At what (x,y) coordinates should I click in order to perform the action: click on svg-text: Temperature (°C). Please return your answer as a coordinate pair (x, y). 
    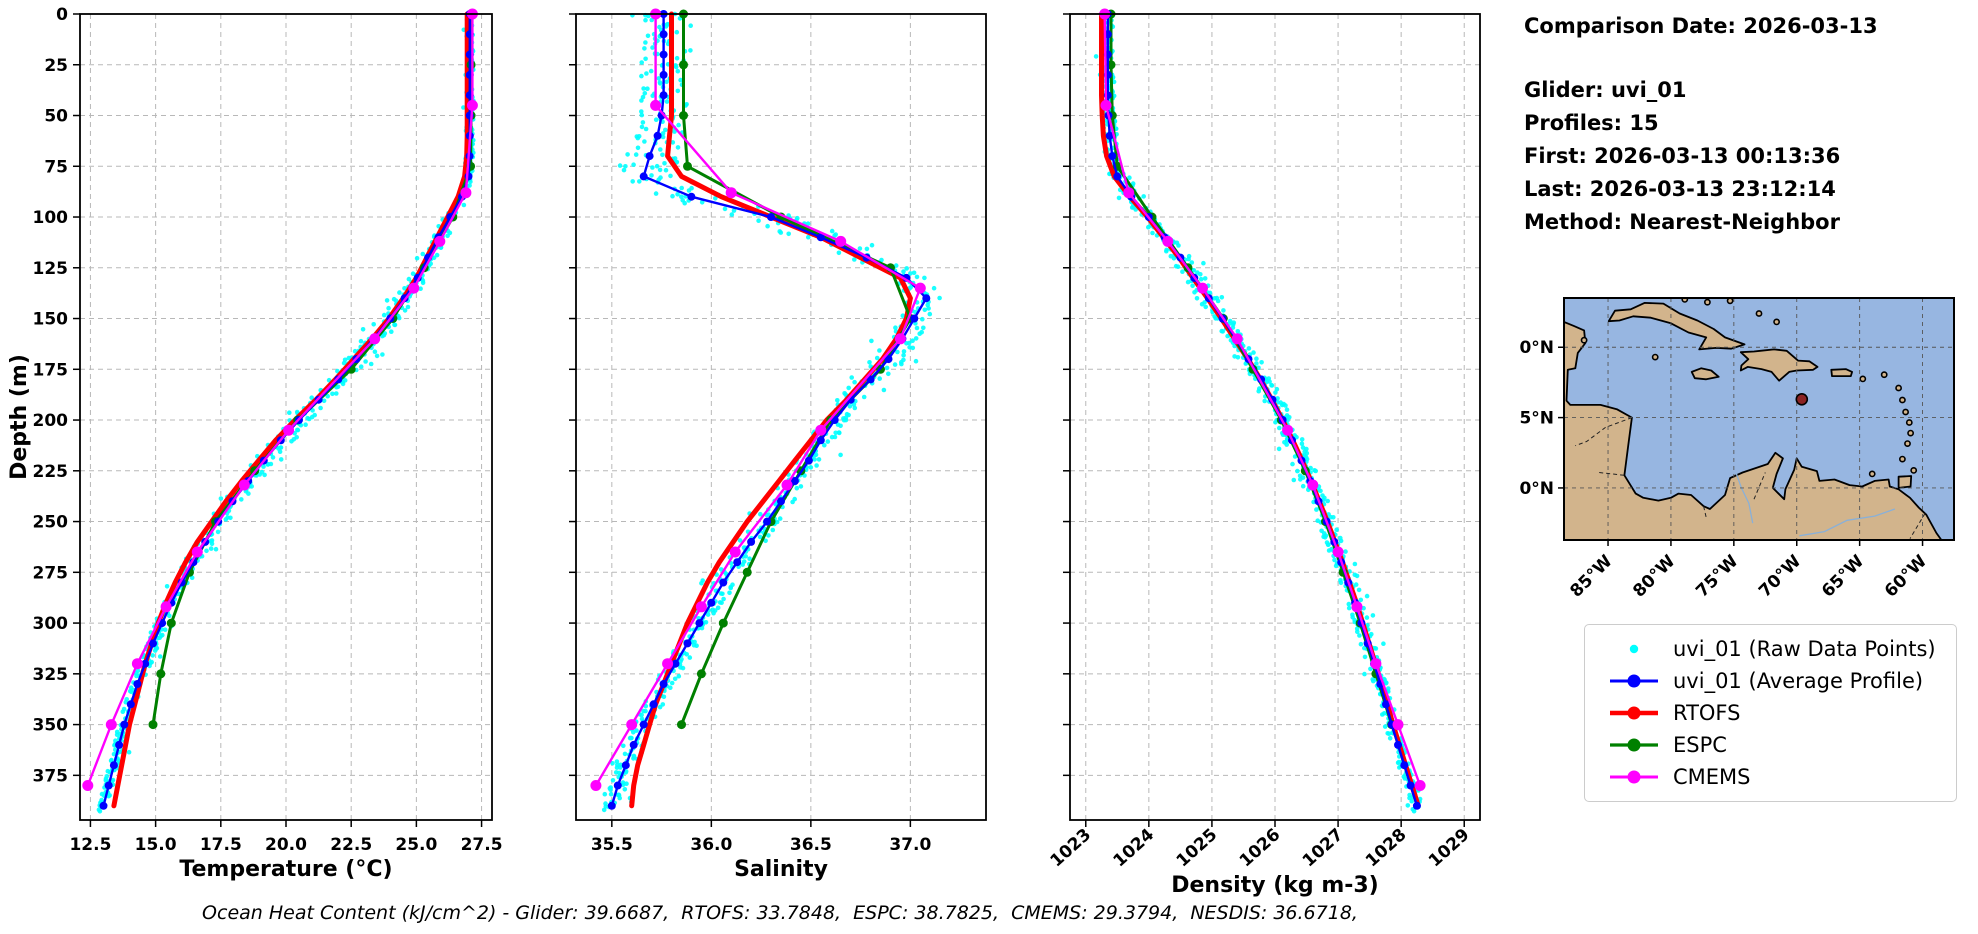
    Looking at the image, I should click on (285, 869).